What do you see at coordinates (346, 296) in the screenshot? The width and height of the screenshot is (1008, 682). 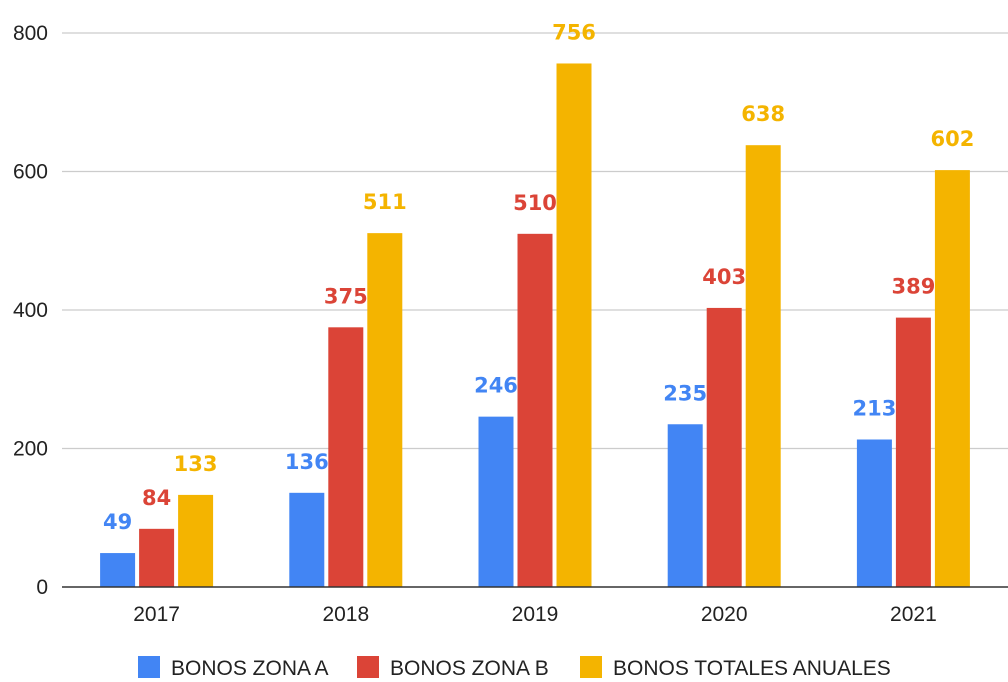 I see `data-label: 375` at bounding box center [346, 296].